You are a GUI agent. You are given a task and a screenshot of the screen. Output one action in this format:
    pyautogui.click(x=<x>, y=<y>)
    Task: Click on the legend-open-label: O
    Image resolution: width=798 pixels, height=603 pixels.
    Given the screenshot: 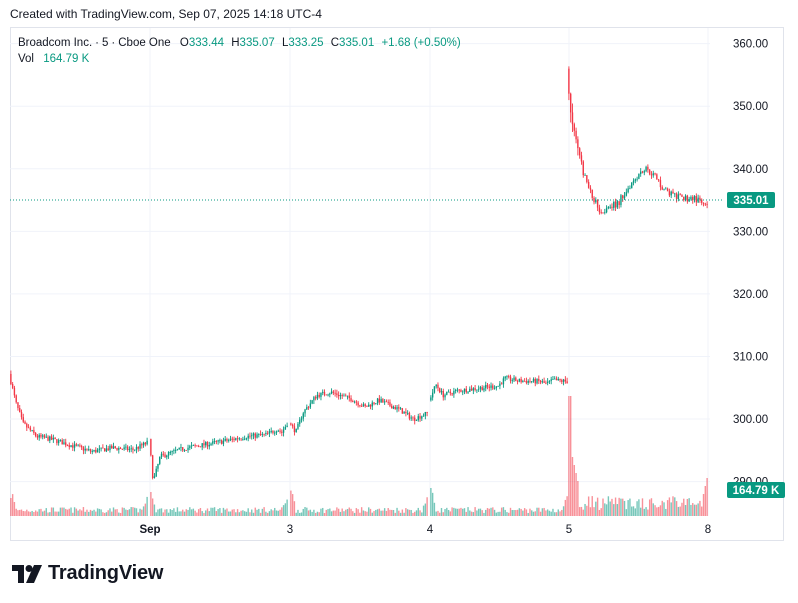 What is the action you would take?
    pyautogui.click(x=184, y=43)
    